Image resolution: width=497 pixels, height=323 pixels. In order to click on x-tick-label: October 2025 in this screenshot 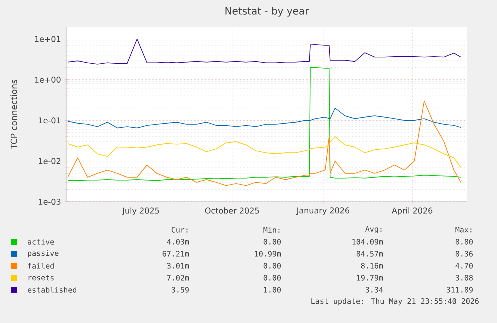, I will do `click(232, 211)`.